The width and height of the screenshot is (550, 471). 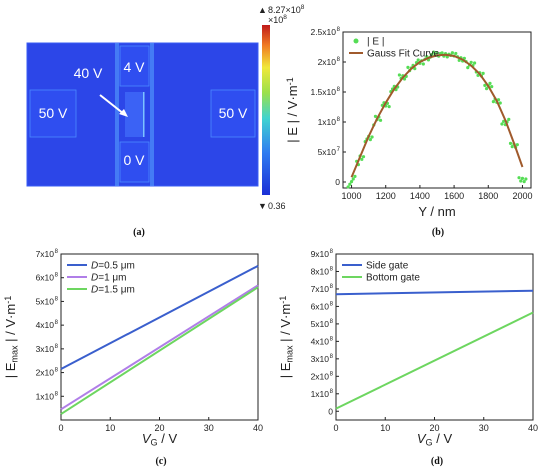 I want to click on top-electrode, so click(x=134, y=66).